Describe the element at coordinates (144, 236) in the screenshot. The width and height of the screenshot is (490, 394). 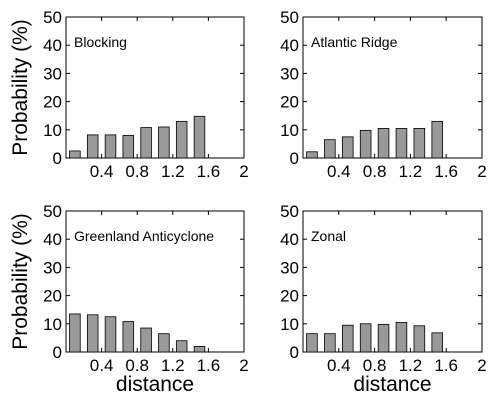
I see `panel-title: Greenland Anticyclone` at that location.